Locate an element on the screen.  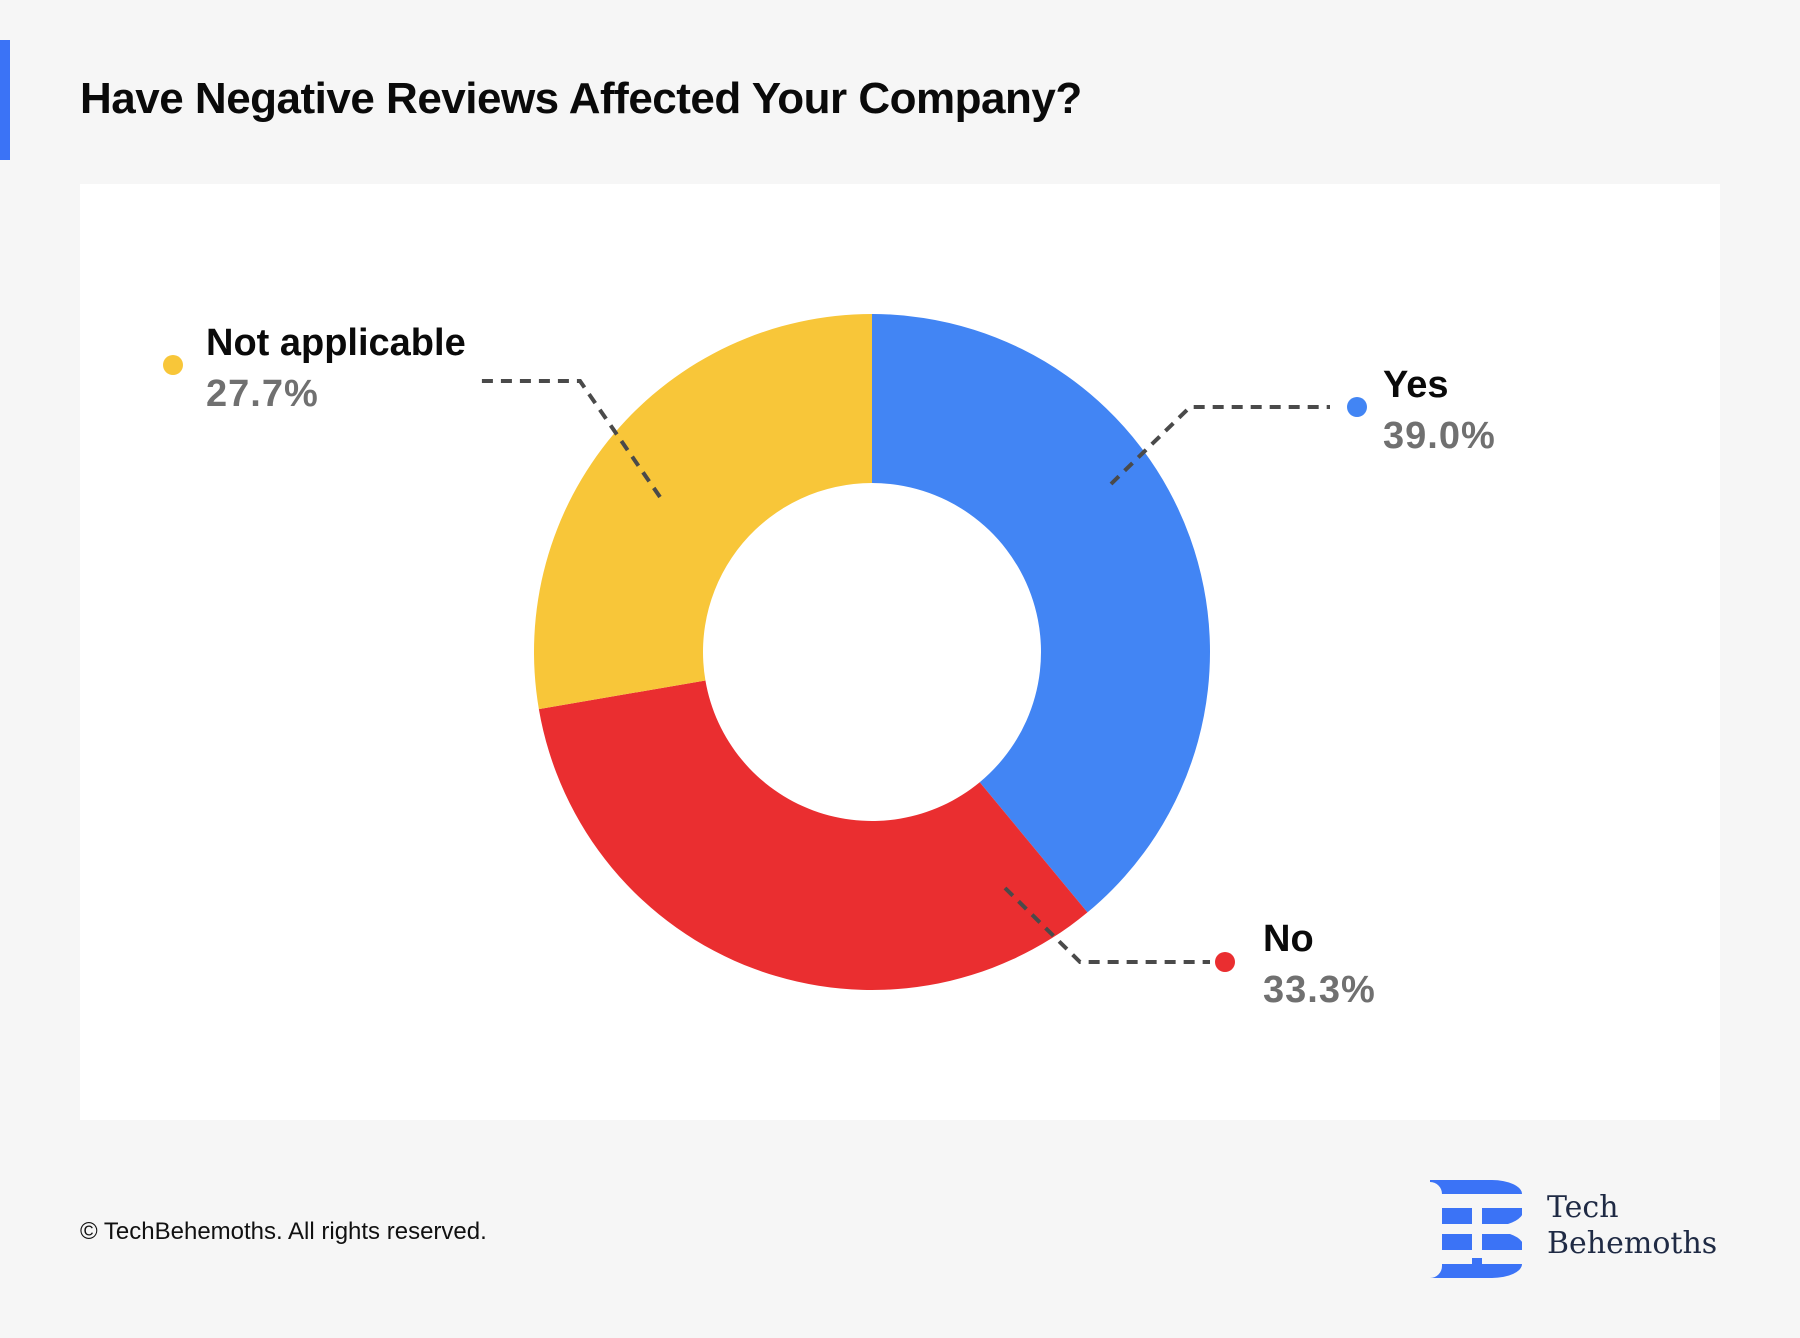
copyright-text: © TechBehemoths. All rights reserved. is located at coordinates (283, 1231).